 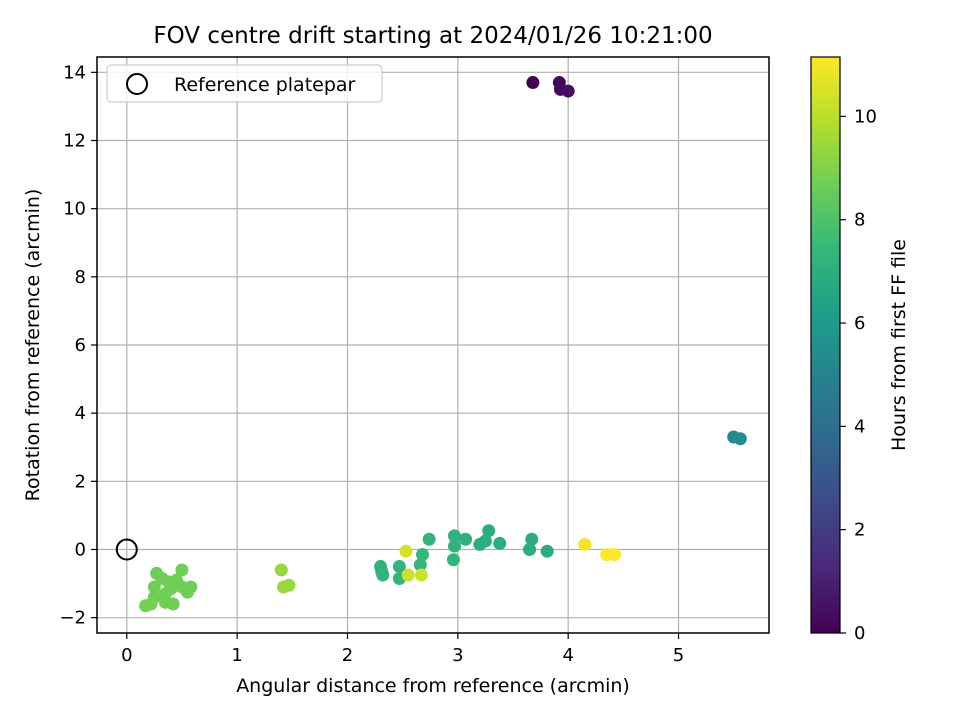 What do you see at coordinates (859, 426) in the screenshot?
I see `colorbar-tick-label: 4` at bounding box center [859, 426].